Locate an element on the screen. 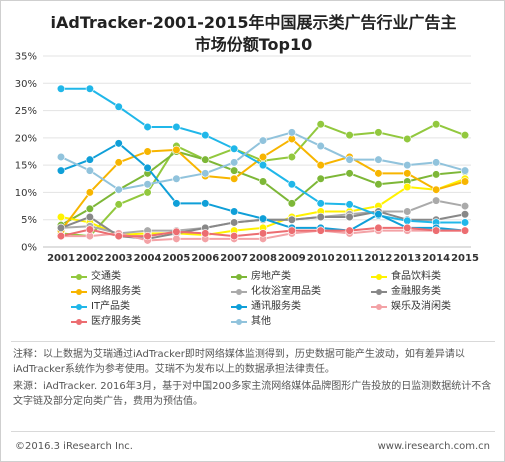  legend-label: 娱乐及消闲类 is located at coordinates (421, 306).